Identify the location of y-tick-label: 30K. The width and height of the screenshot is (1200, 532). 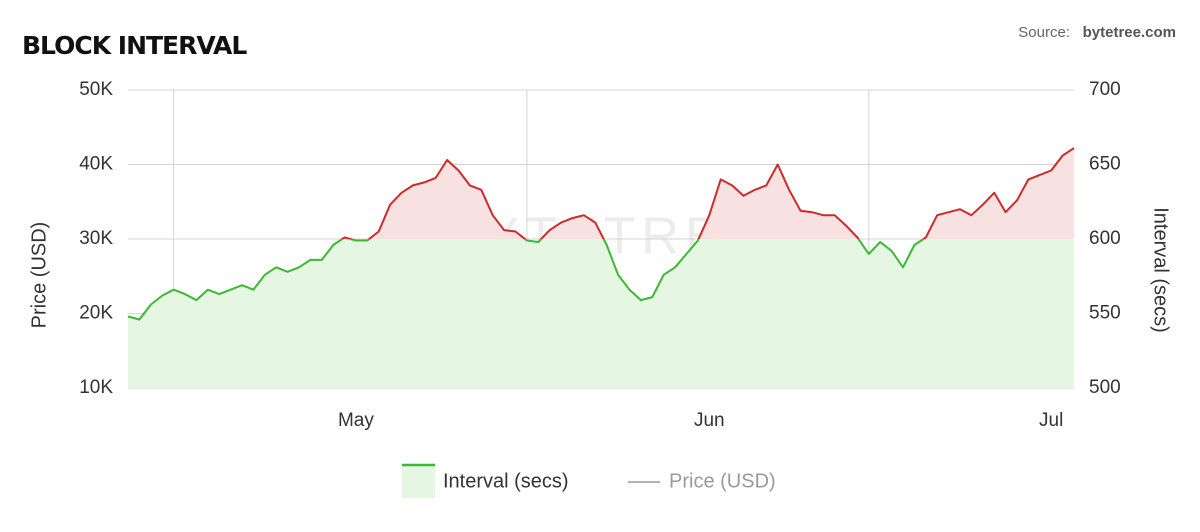
(96, 238).